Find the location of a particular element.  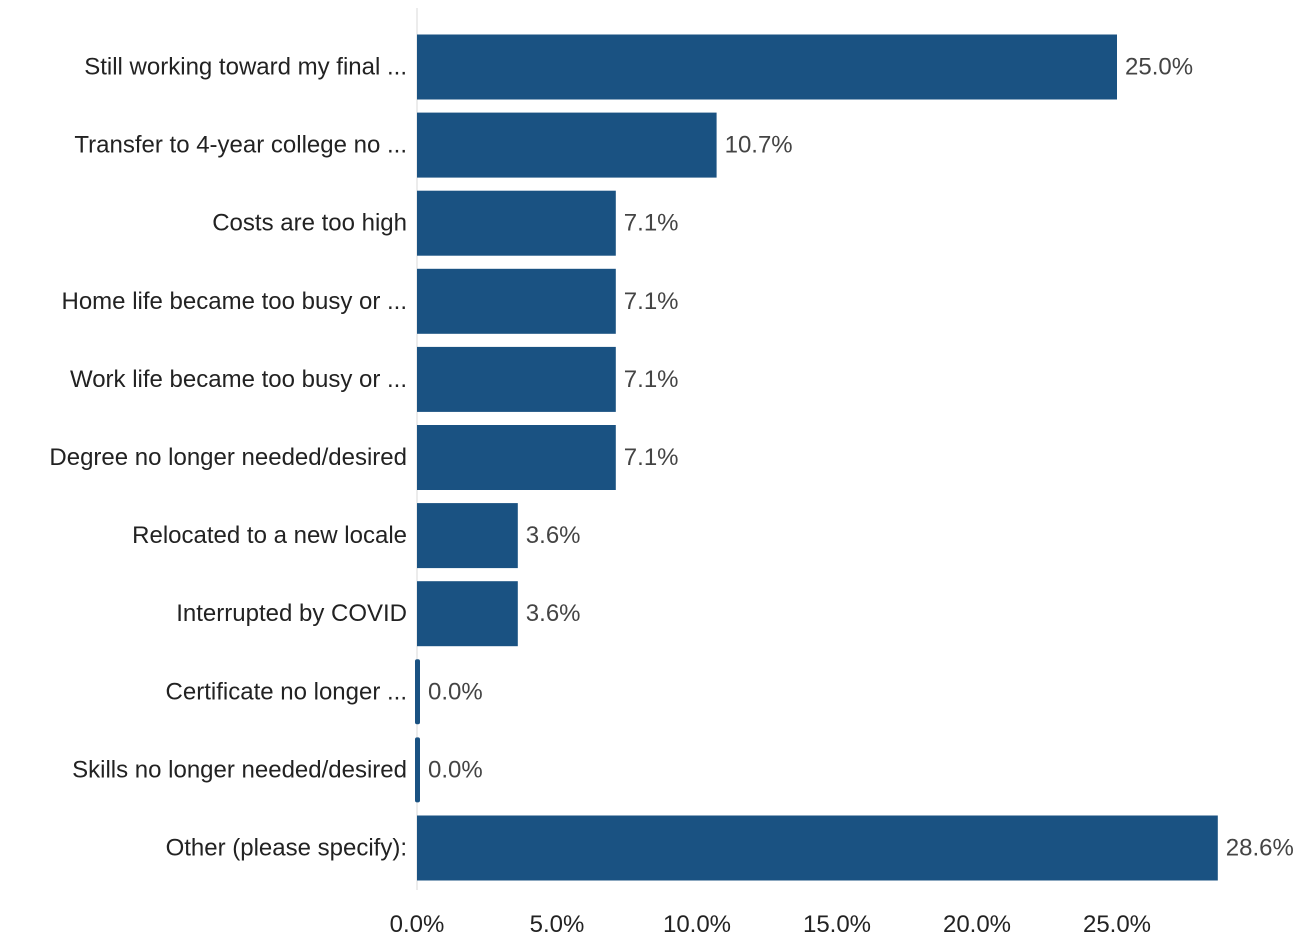

category-label: Relocated to a new locale is located at coordinates (269, 535).